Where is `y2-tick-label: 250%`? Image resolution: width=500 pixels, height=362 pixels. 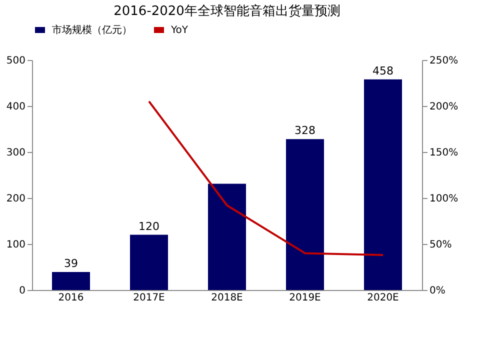
y2-tick-label: 250% is located at coordinates (444, 61).